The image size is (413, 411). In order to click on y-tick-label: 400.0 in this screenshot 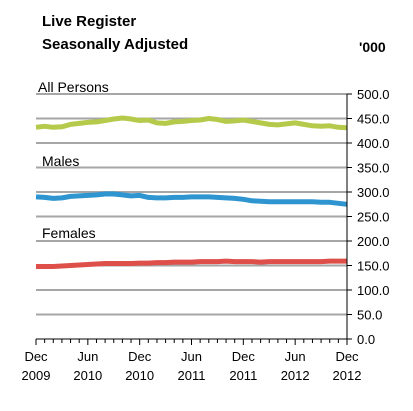, I will do `click(373, 143)`.